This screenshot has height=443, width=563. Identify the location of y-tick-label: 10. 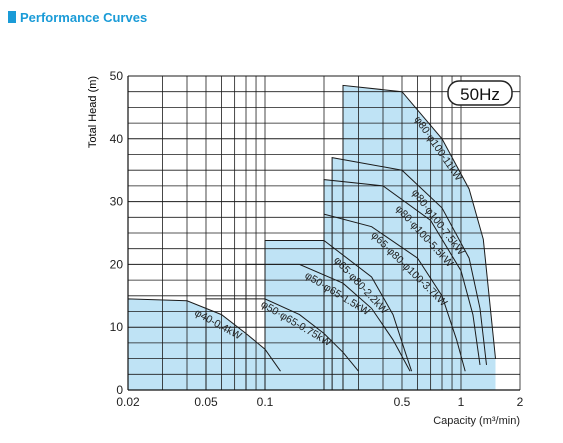
(117, 327).